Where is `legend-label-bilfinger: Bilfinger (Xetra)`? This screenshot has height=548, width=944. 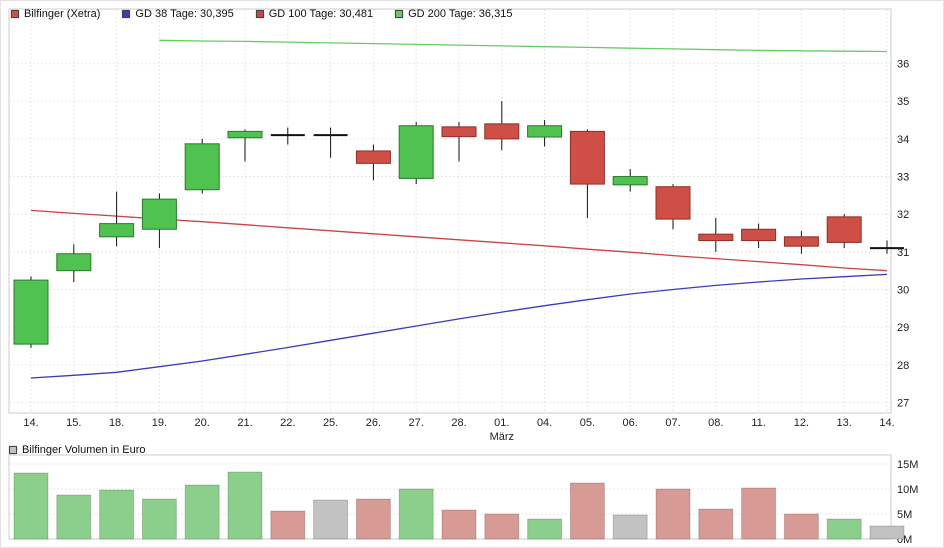
legend-label-bilfinger: Bilfinger (Xetra) is located at coordinates (62, 14).